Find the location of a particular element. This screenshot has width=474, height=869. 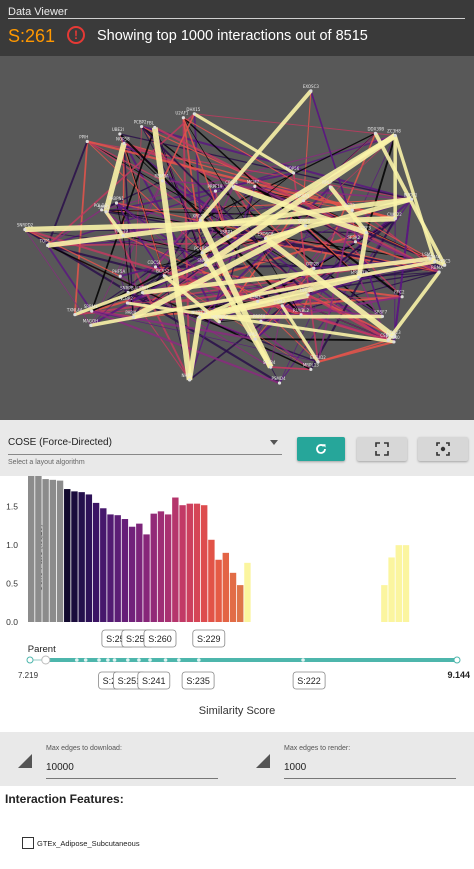

fullscreen-button is located at coordinates (382, 449).